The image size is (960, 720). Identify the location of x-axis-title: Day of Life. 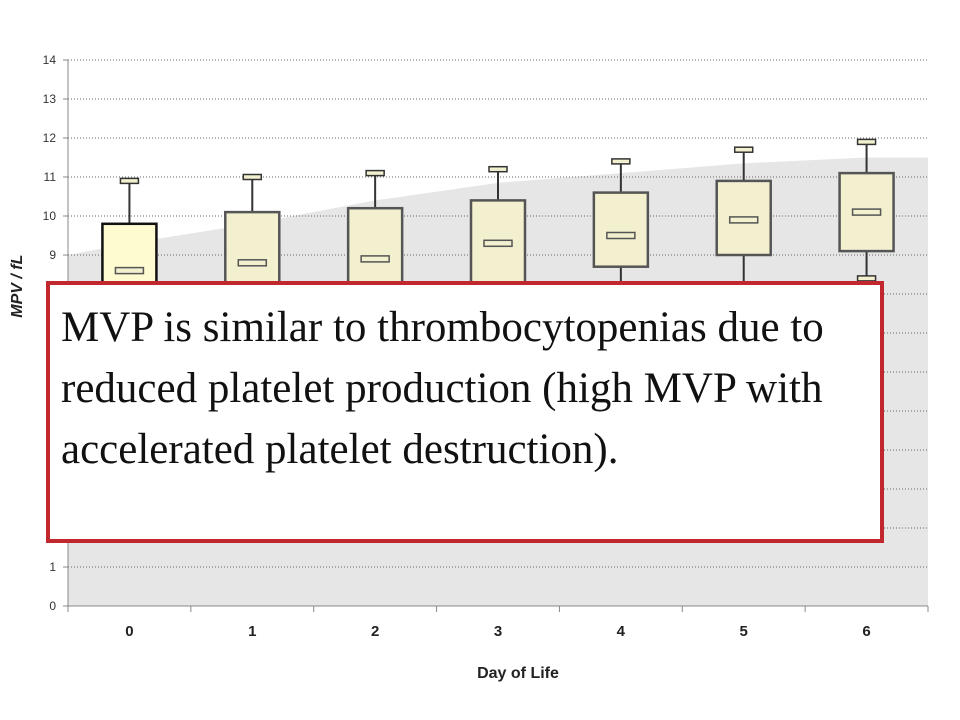
(518, 673).